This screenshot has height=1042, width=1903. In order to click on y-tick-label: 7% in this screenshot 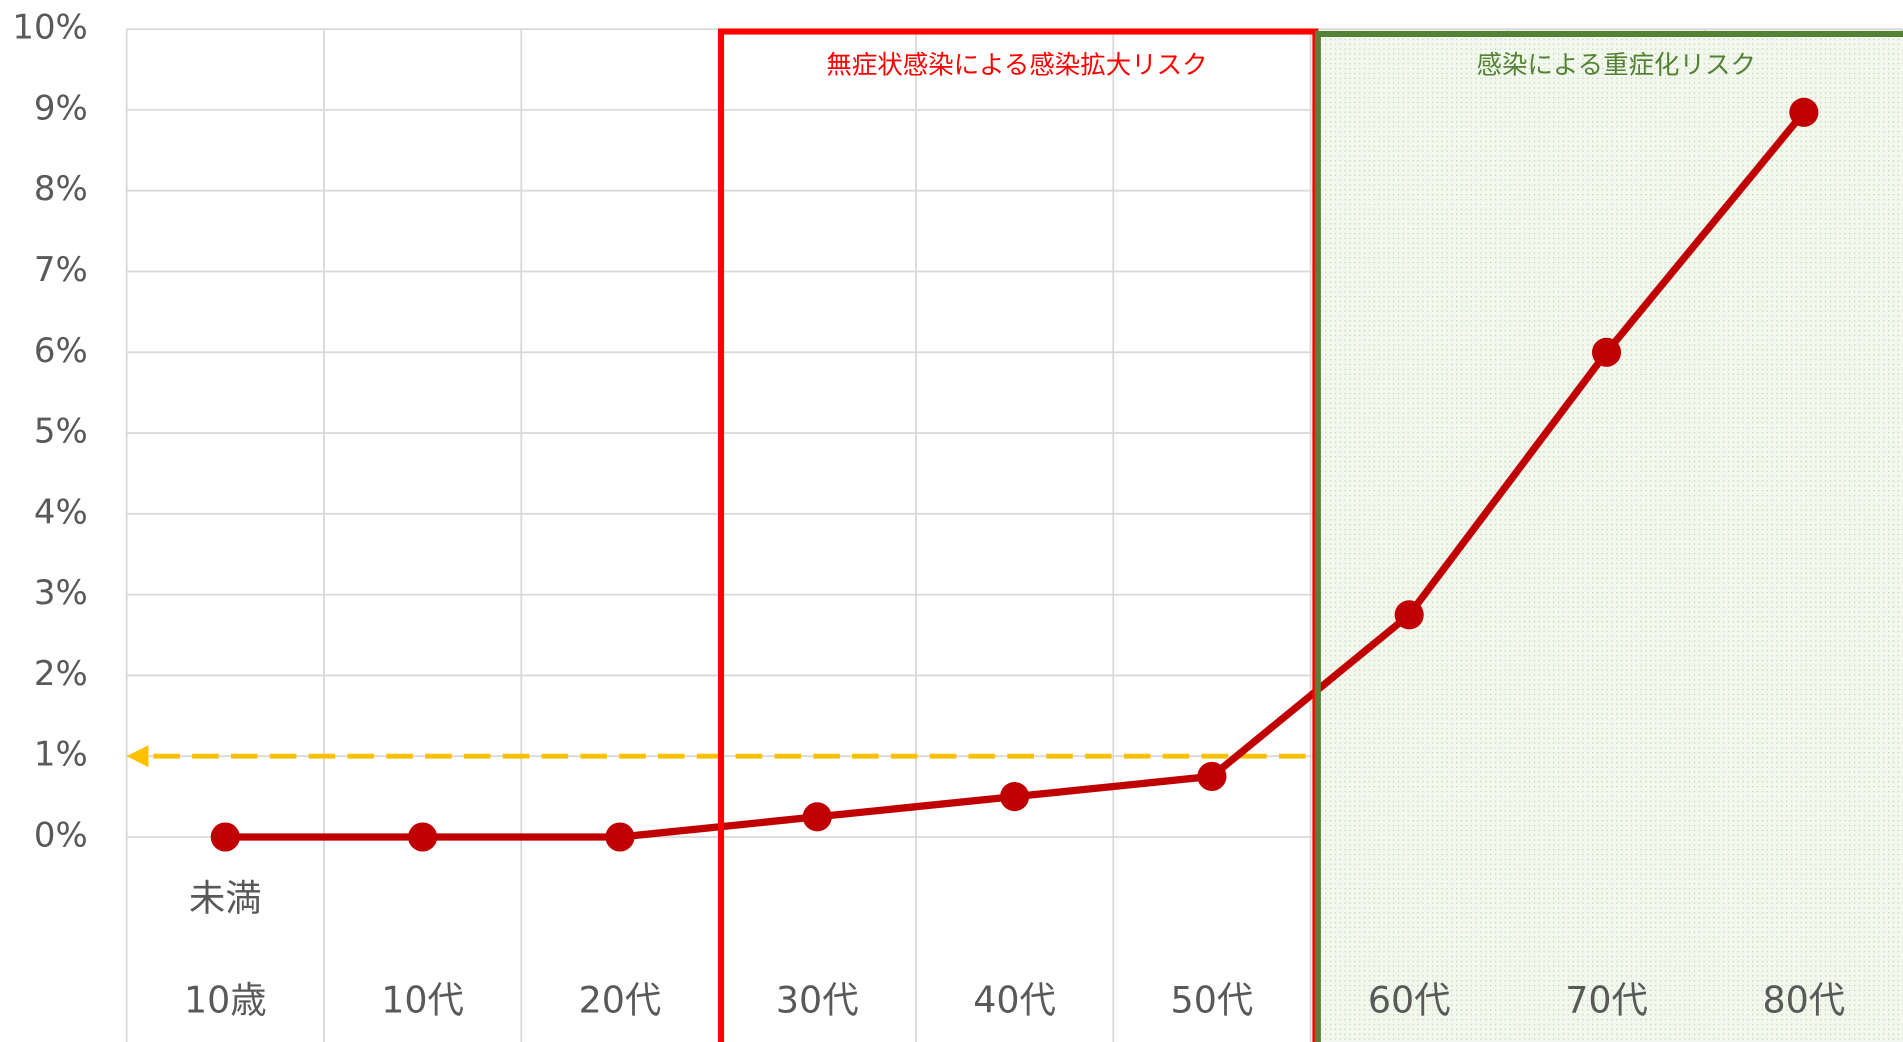, I will do `click(61, 270)`.